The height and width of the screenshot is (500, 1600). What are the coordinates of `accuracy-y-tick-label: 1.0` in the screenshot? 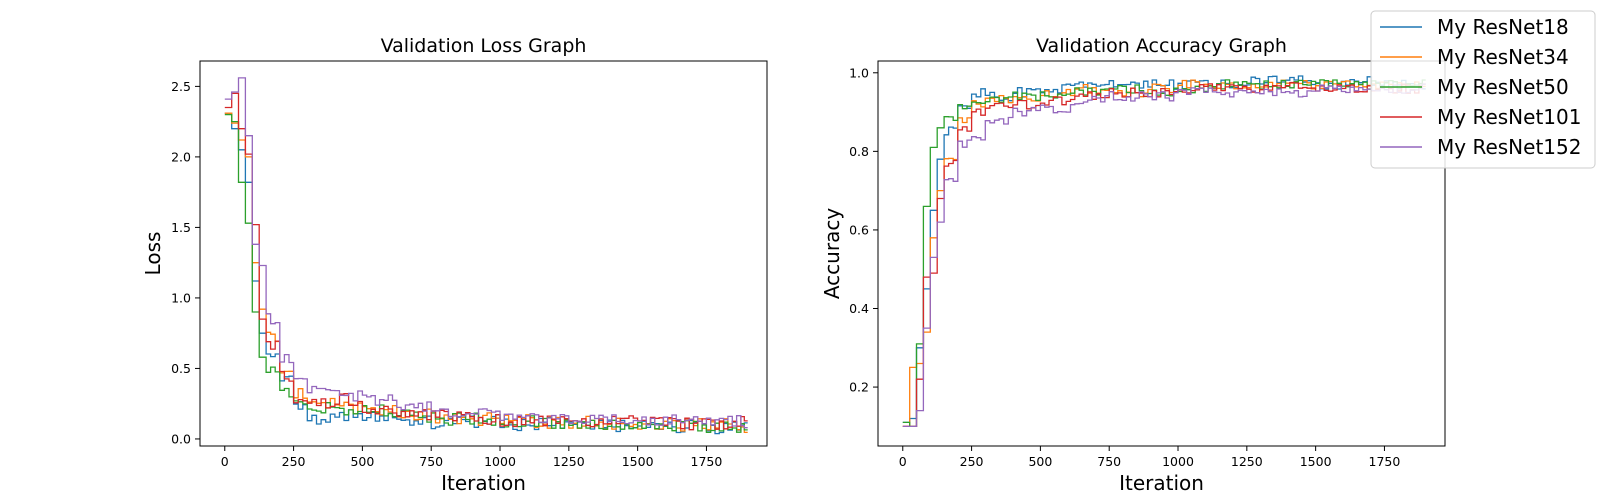 It's located at (859, 72).